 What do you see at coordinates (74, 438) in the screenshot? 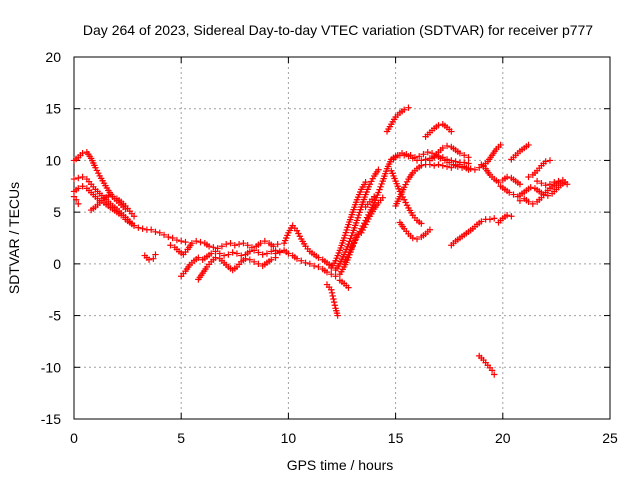
I see `x-tick-label: 0` at bounding box center [74, 438].